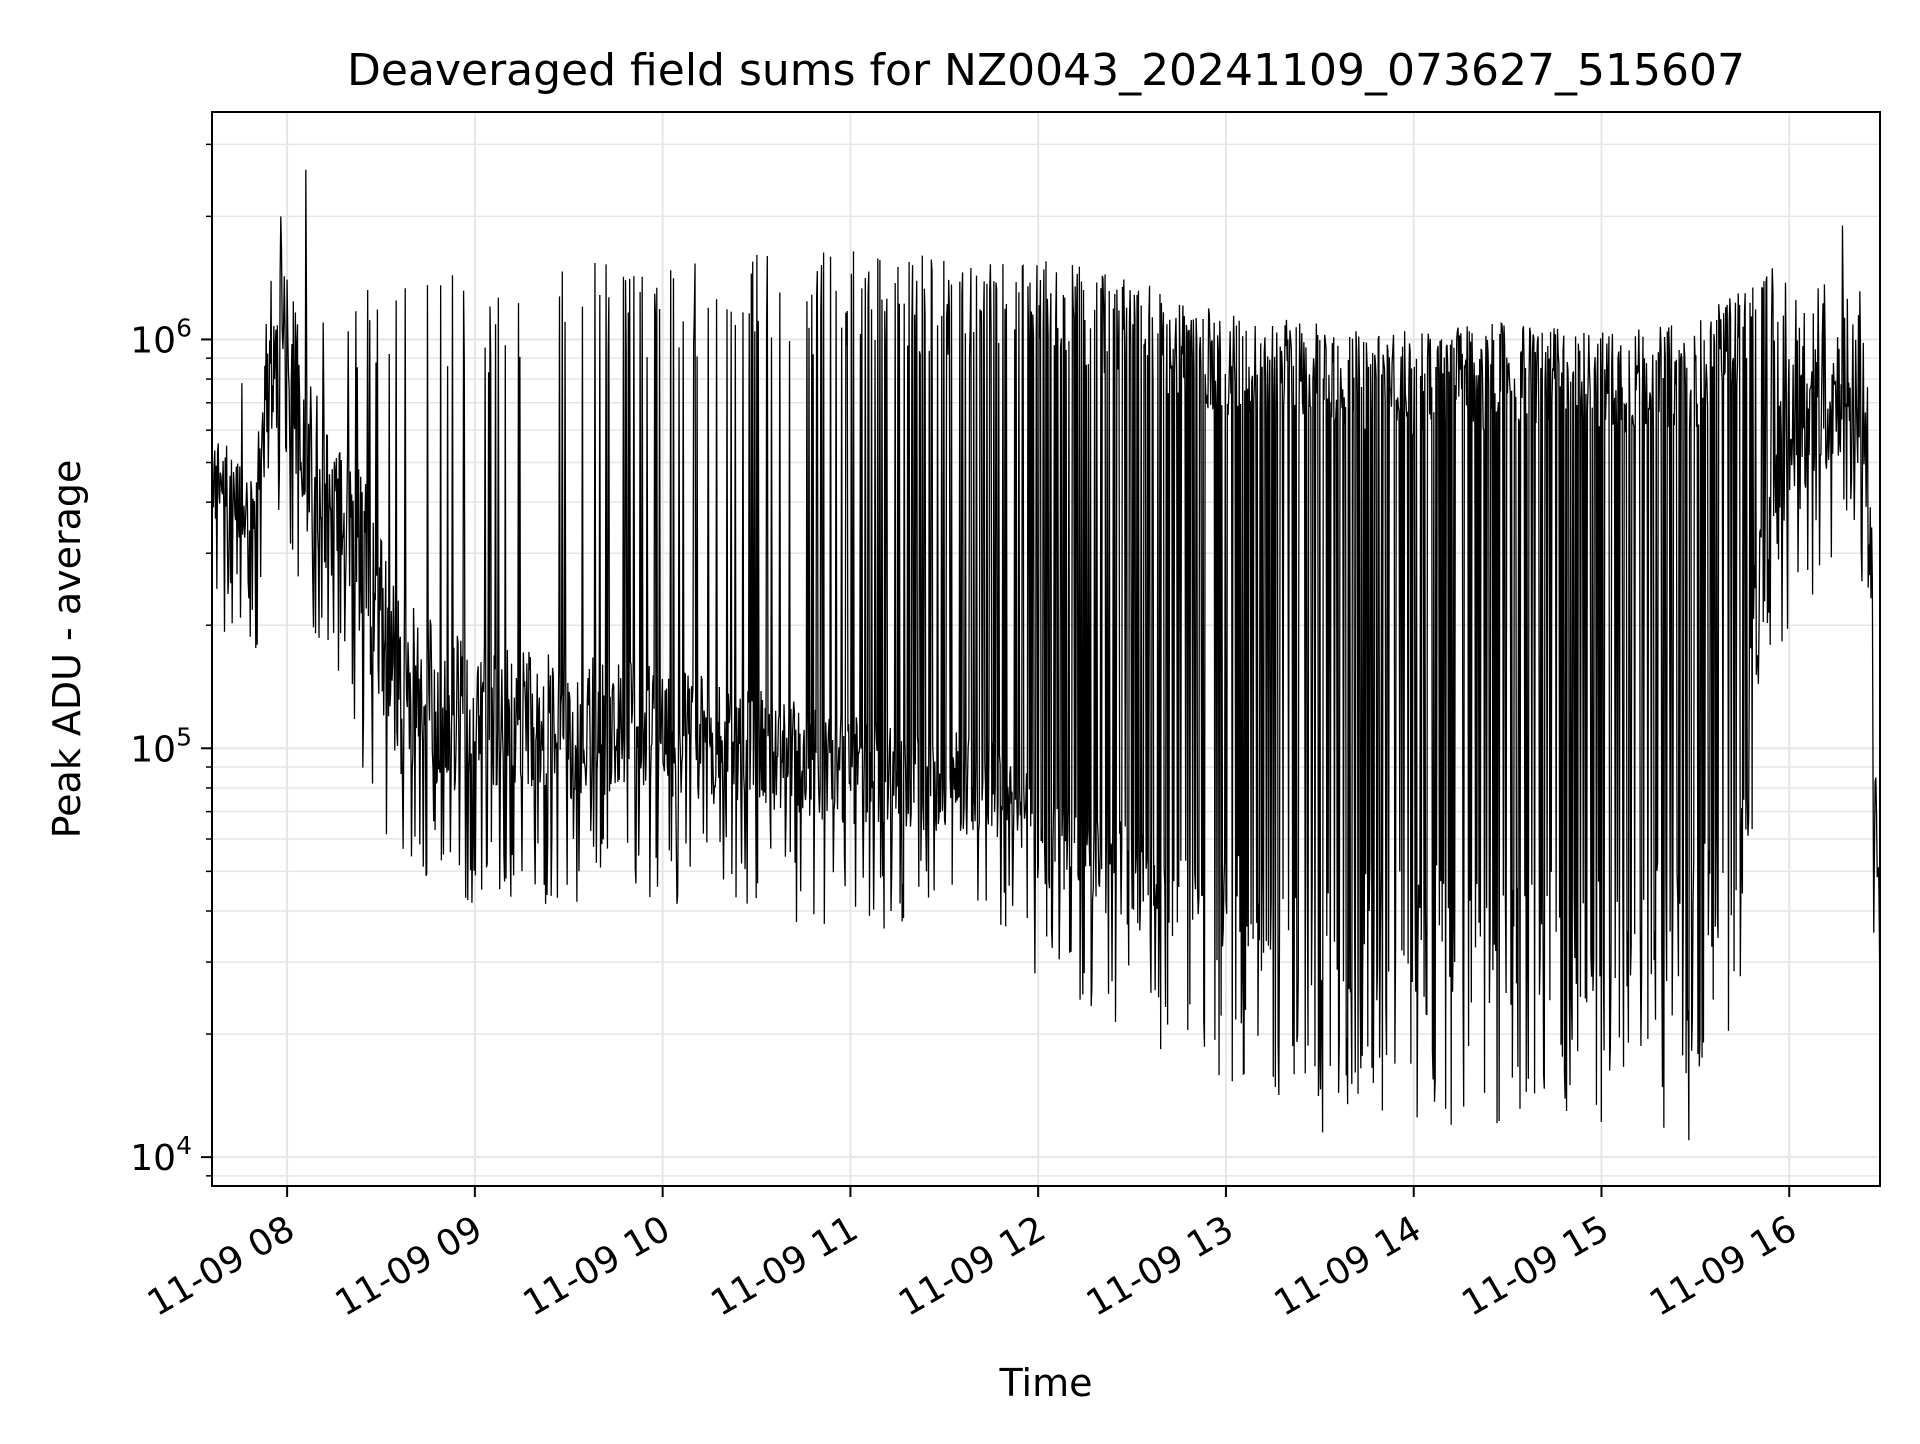  I want to click on x-axis-label: Time, so click(1046, 1383).